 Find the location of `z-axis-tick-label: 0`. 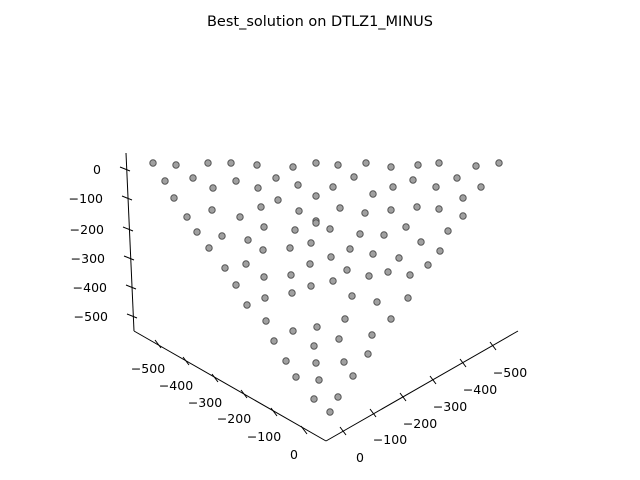

z-axis-tick-label: 0 is located at coordinates (97, 169).